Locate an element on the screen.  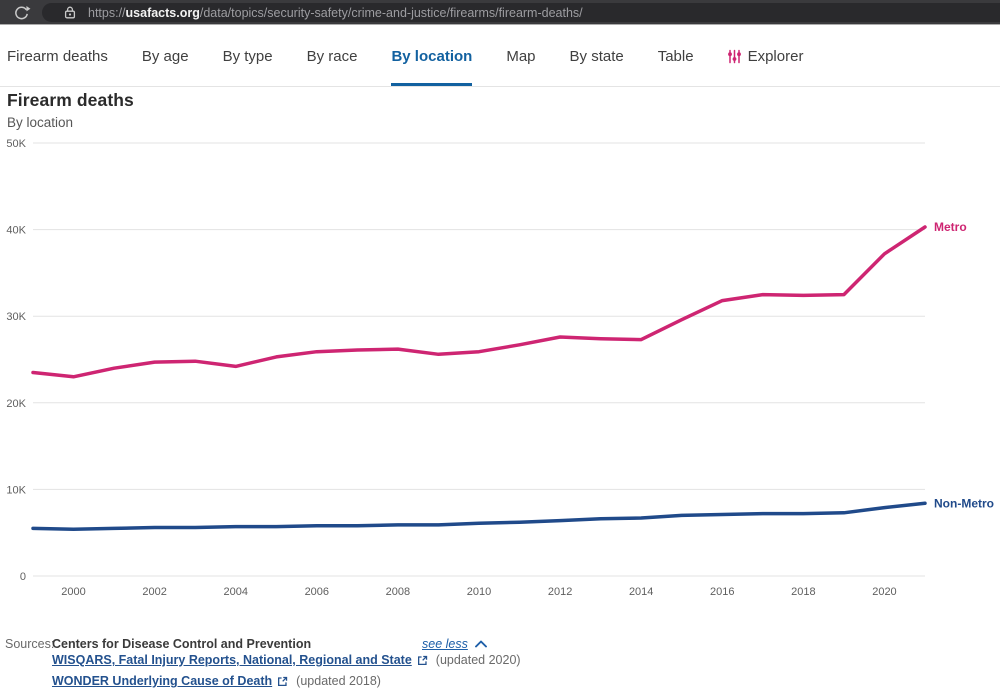
y-axis-tick-label: 0 is located at coordinates (23, 577).